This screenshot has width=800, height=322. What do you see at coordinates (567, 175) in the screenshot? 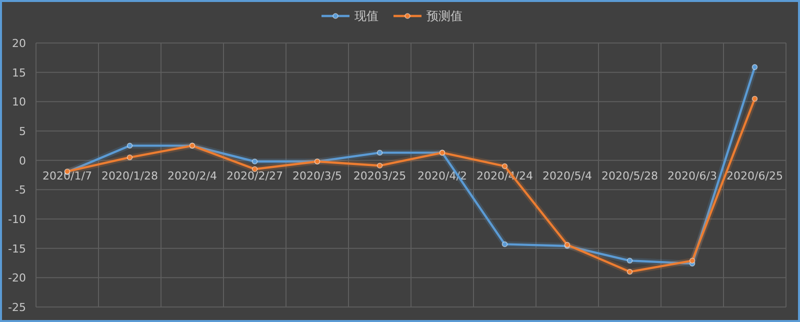
I see `x-tick-label: 2020/5/4` at bounding box center [567, 175].